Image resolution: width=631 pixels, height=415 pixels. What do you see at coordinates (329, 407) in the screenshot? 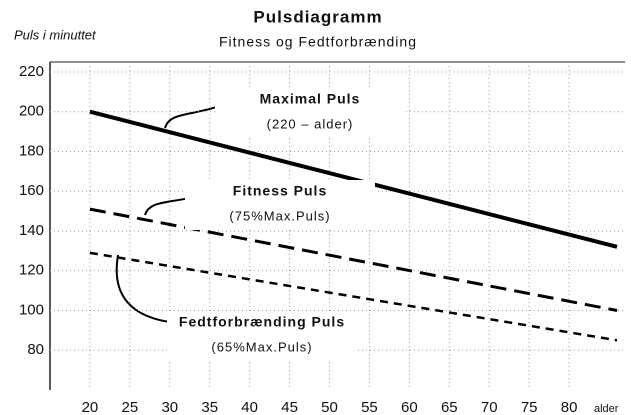
I see `x-tick-label: 50` at bounding box center [329, 407].